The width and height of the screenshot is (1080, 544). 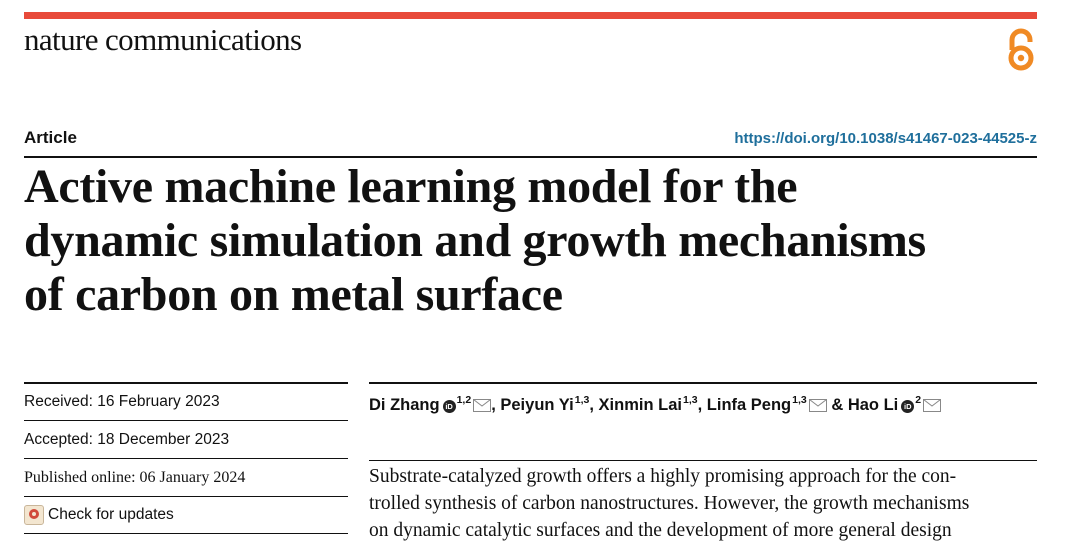 What do you see at coordinates (34, 515) in the screenshot?
I see `check-updates-icon` at bounding box center [34, 515].